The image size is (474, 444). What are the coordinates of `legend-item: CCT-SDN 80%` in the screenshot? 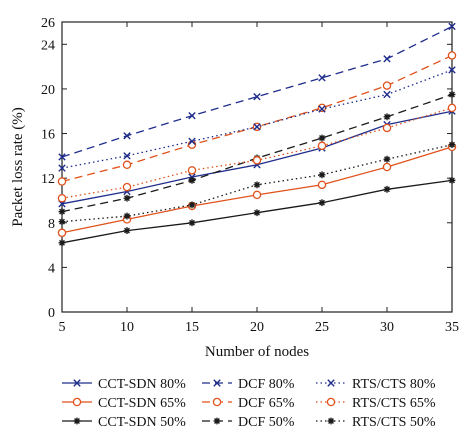 It's located at (124, 384).